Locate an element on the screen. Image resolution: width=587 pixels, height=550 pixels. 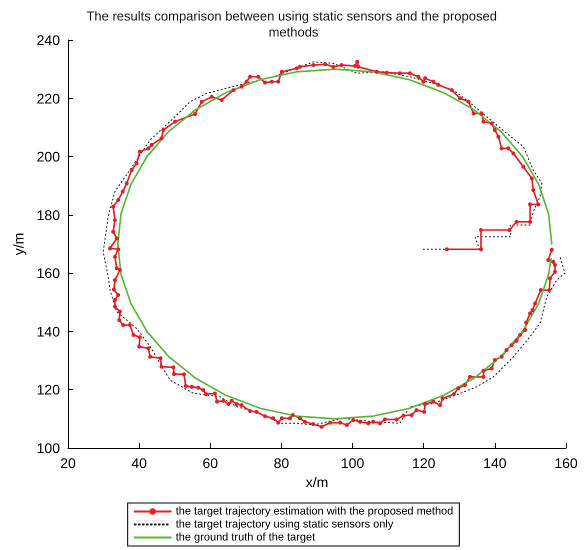
y-tick-label: 160 is located at coordinates (48, 273).